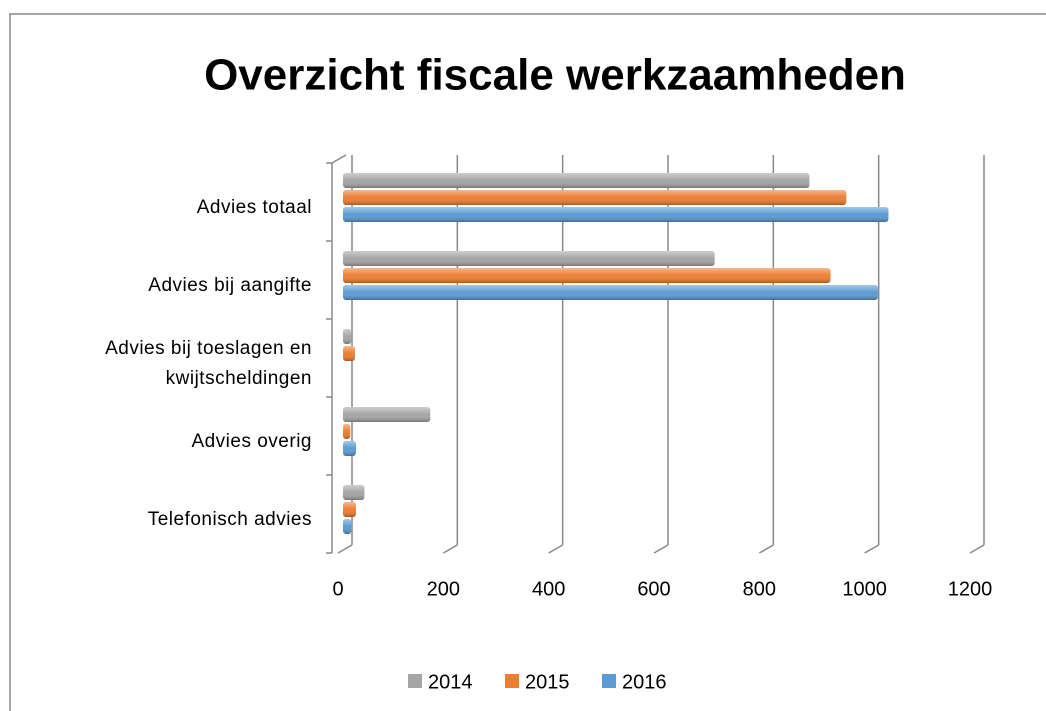  What do you see at coordinates (864, 589) in the screenshot?
I see `x-tick-label: 1000` at bounding box center [864, 589].